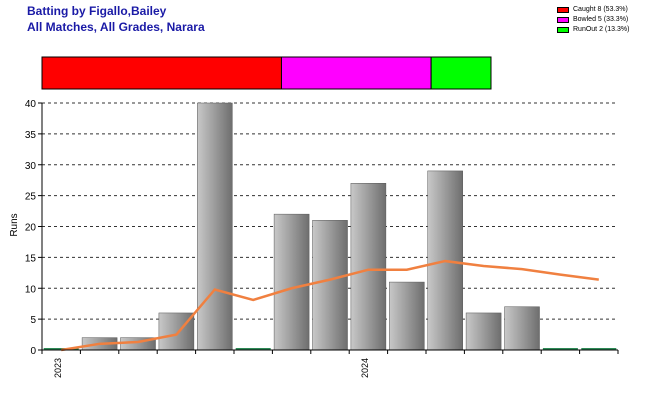 This screenshot has width=650, height=400. I want to click on legend-item-bowled: Bowled 5 (33.3%), so click(593, 20).